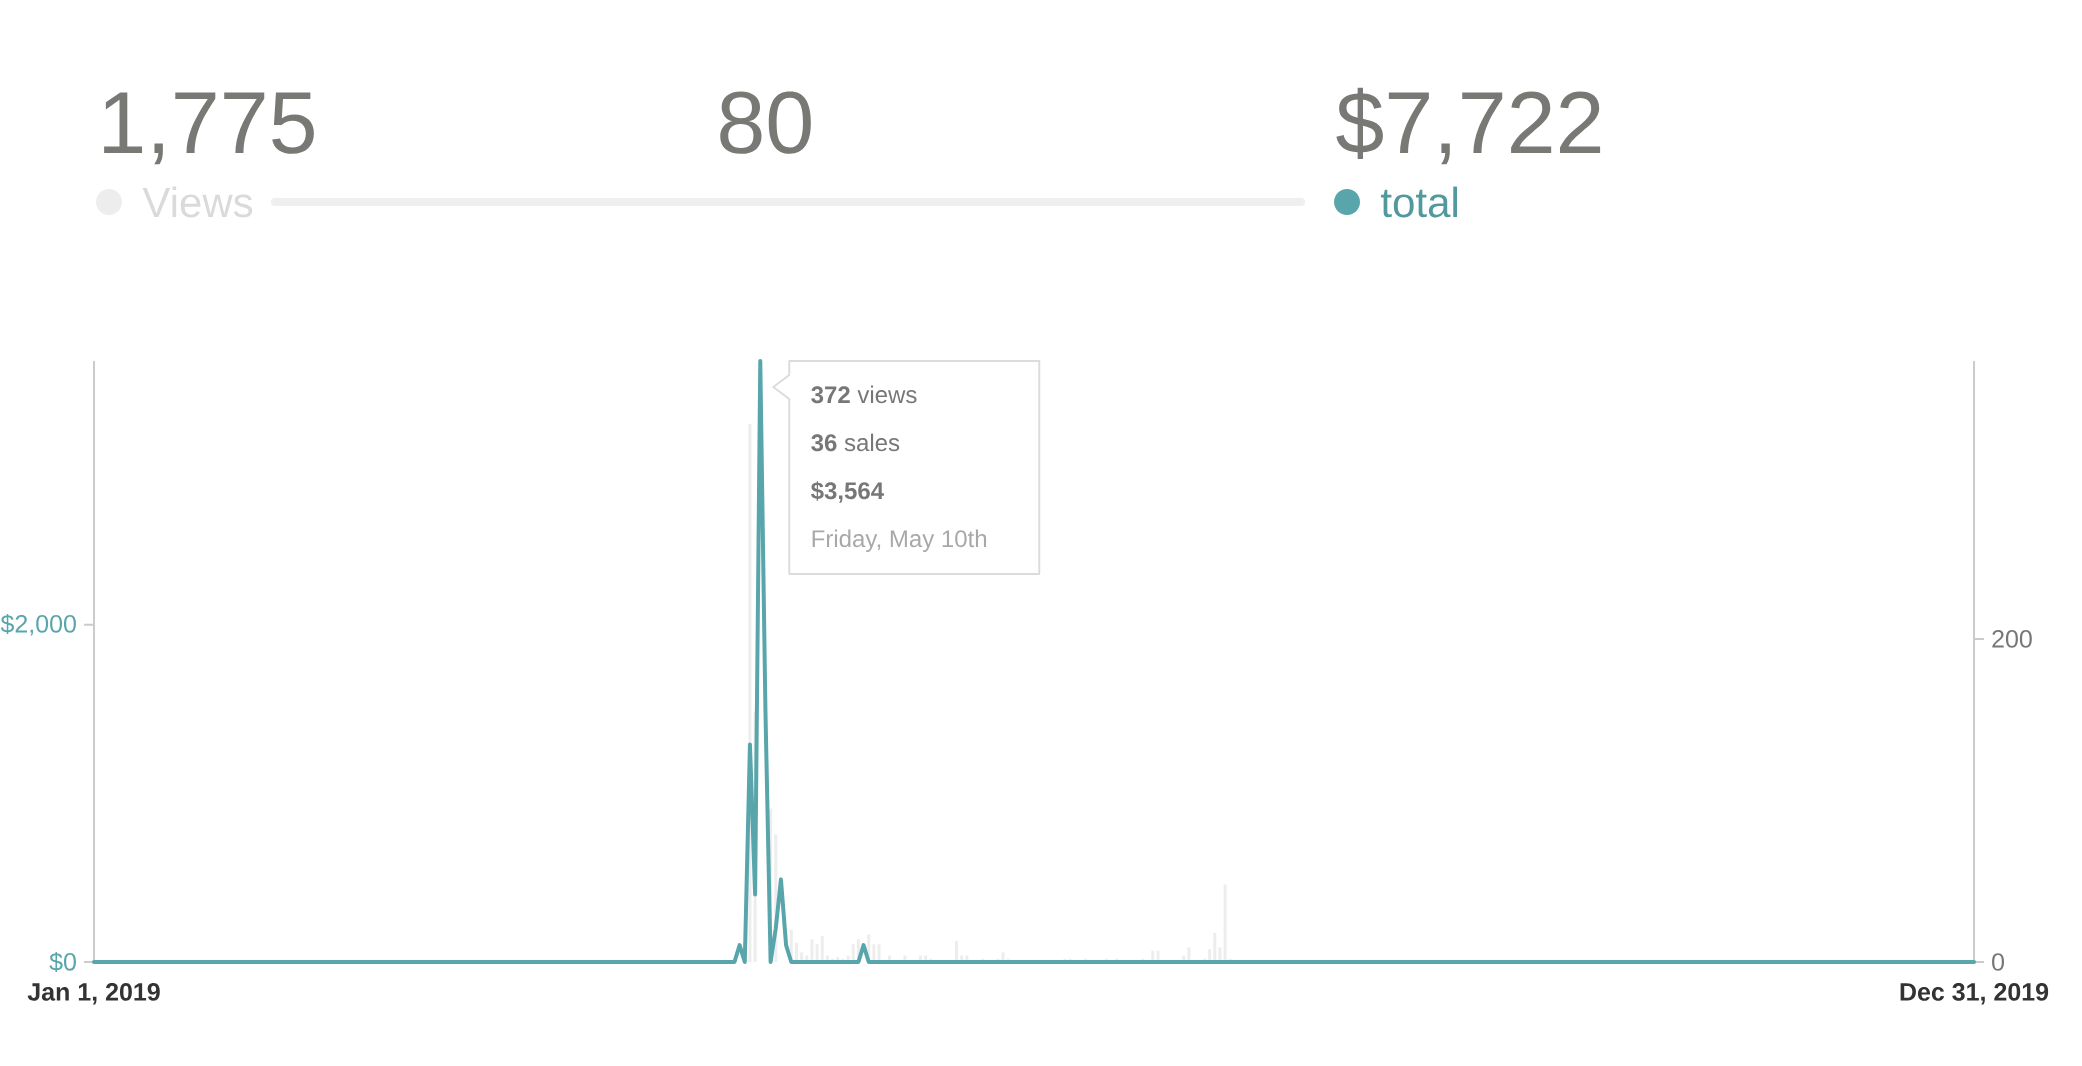  Describe the element at coordinates (1974, 994) in the screenshot. I see `x-tick-label: Dec 31, 2019` at that location.